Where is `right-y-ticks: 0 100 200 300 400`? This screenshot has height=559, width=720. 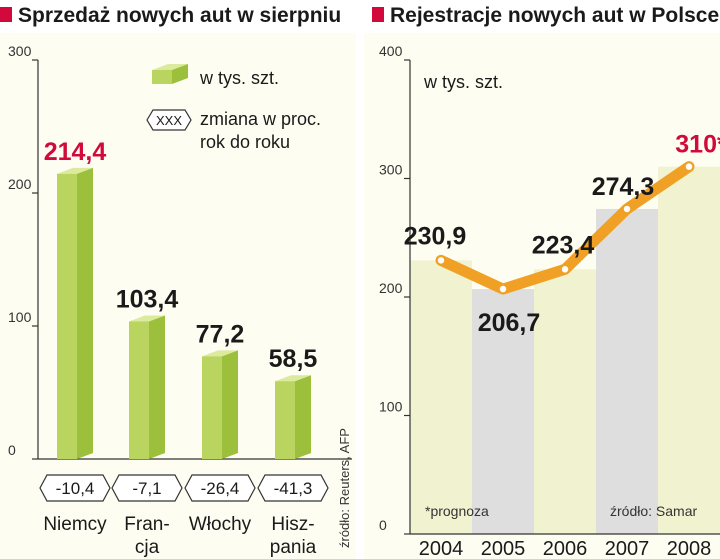
right-y-ticks: 0 100 200 300 400 is located at coordinates (394, 289).